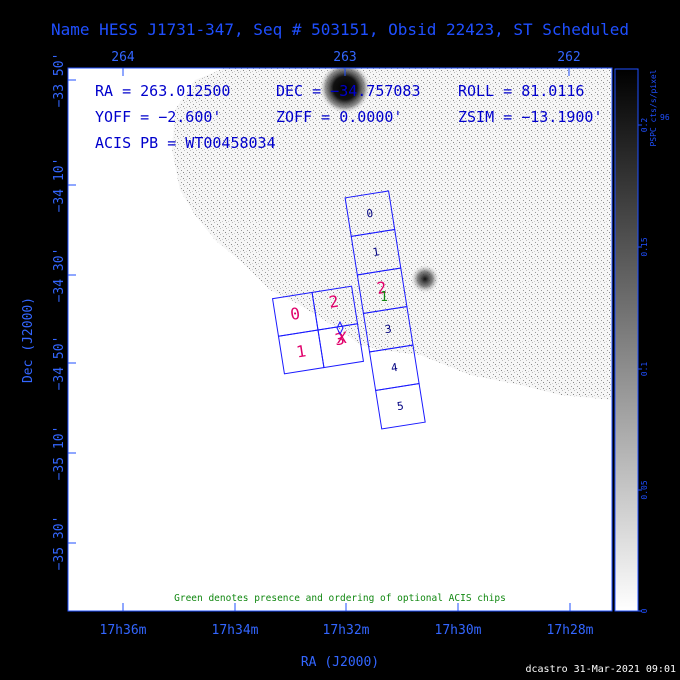  What do you see at coordinates (644, 246) in the screenshot?
I see `colorbar-tick-label: 0.15` at bounding box center [644, 246].